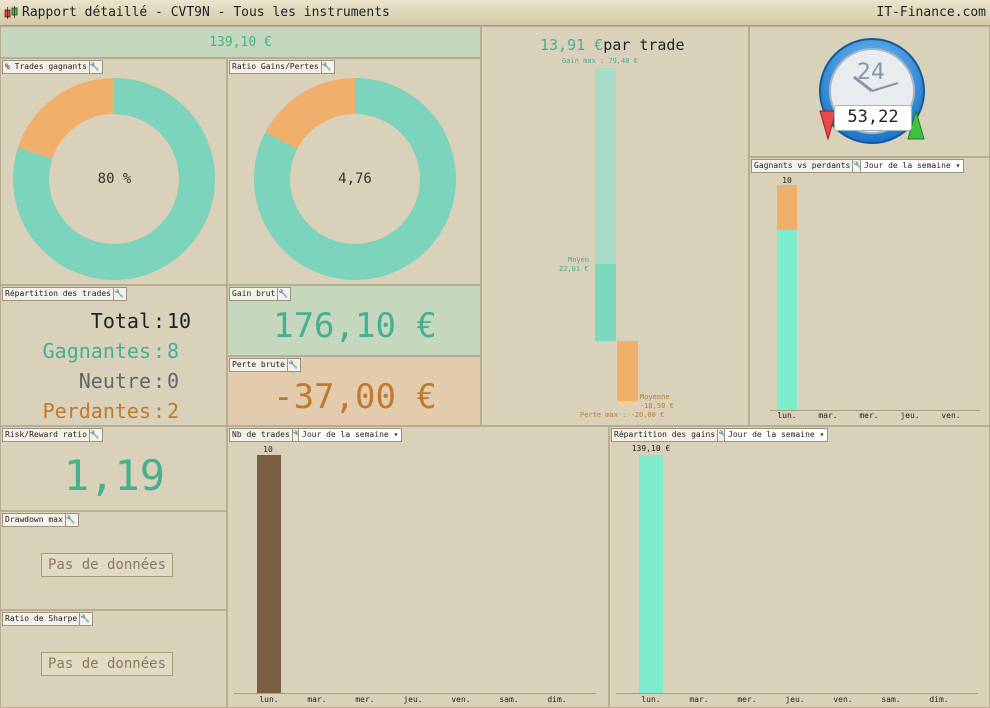  What do you see at coordinates (579, 260) in the screenshot?
I see `moyen-label: Moyen` at bounding box center [579, 260].